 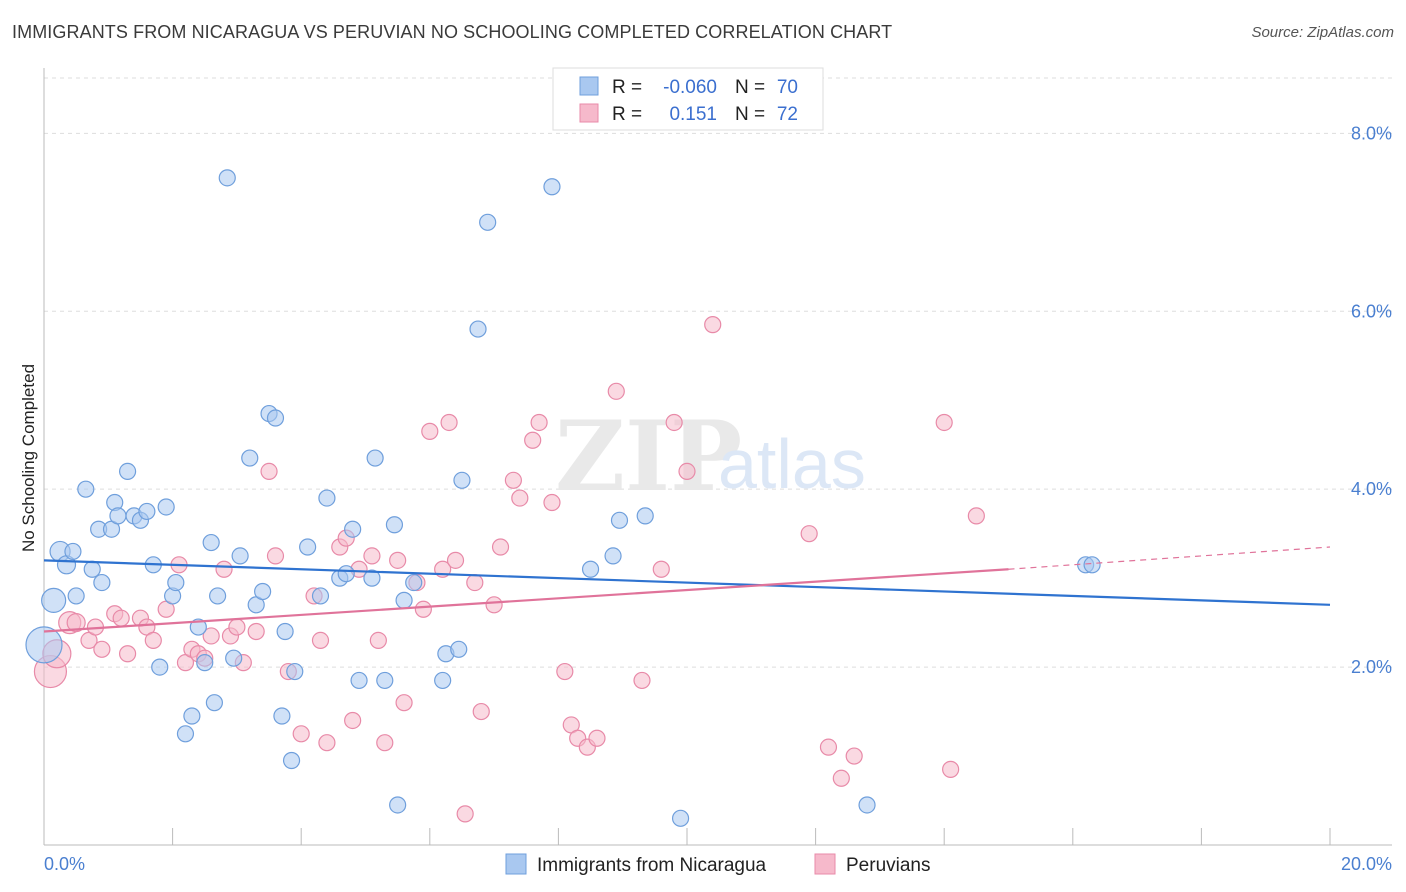 I want to click on y-axis-label: No Schooling Completed, so click(x=28, y=458).